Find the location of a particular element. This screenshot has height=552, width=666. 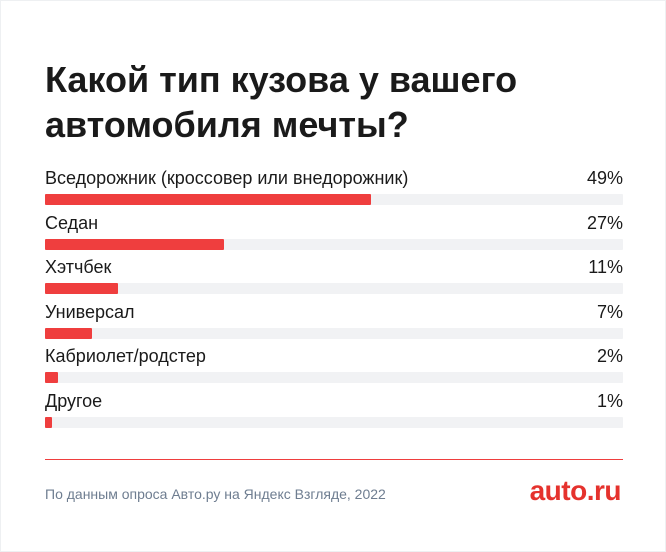

bar-value-label: 1% is located at coordinates (609, 400).